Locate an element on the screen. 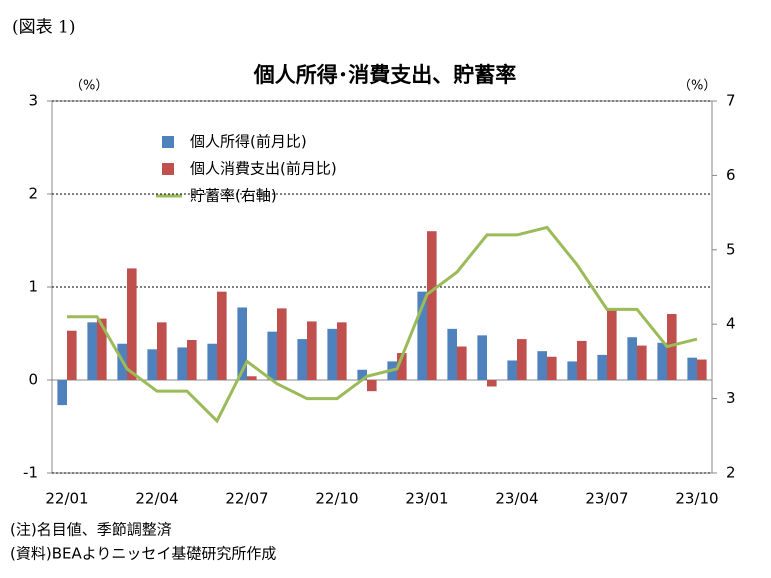 The image size is (771, 578). y-tick-label: -1 is located at coordinates (30, 473).